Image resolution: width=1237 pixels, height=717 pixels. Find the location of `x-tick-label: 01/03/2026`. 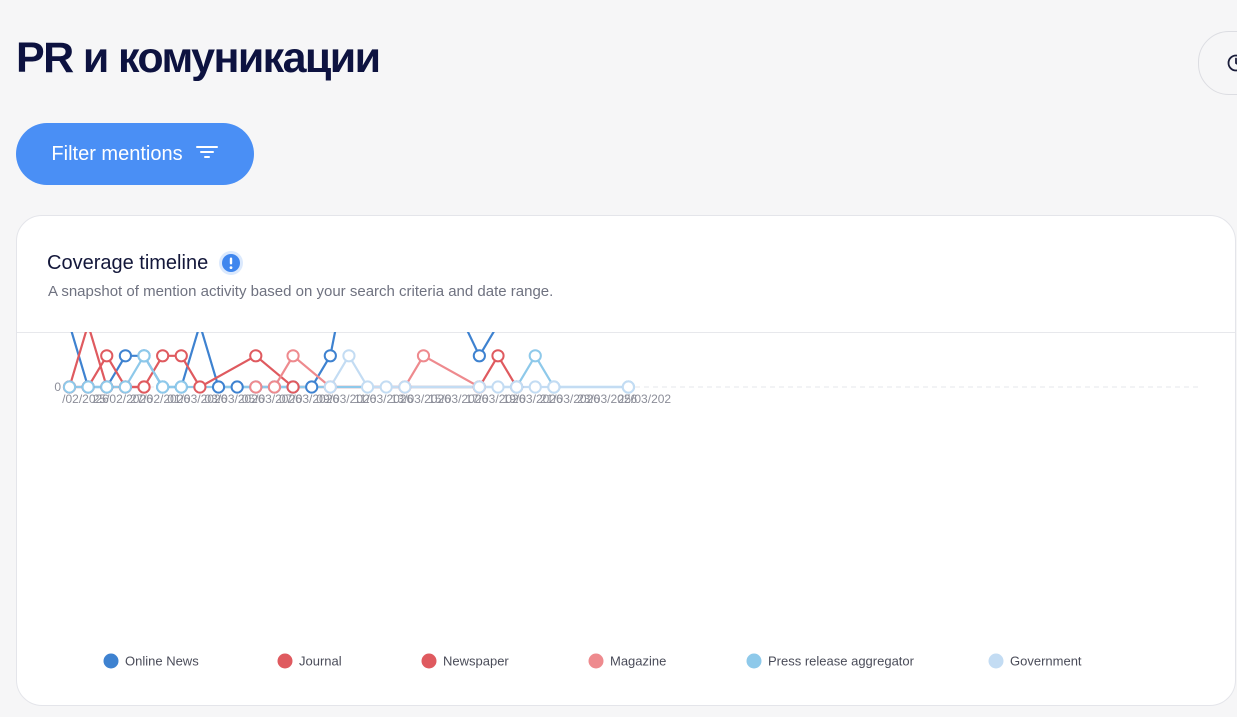

x-tick-label: 01/03/2026 is located at coordinates (197, 399).